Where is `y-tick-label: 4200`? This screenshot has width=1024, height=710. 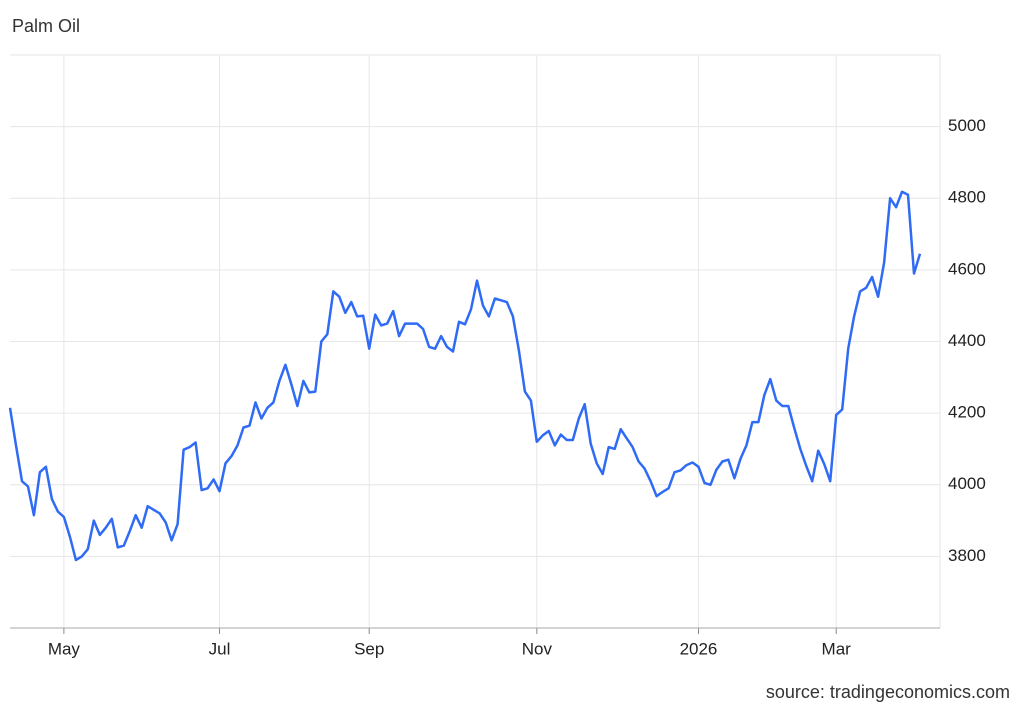 y-tick-label: 4200 is located at coordinates (967, 412).